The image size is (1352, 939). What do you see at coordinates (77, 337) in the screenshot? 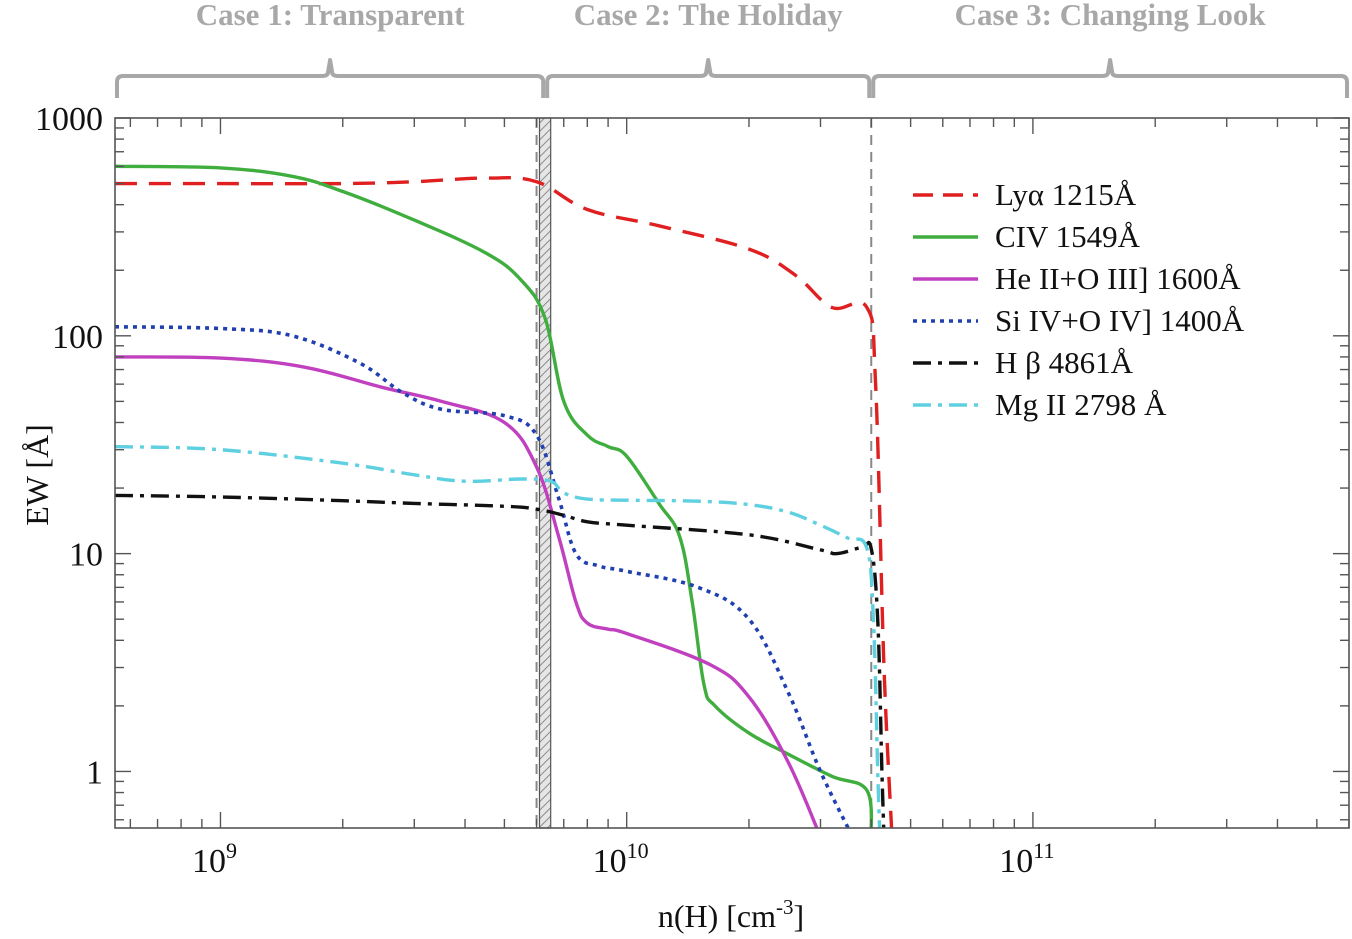
I see `y-tick-label: 100` at bounding box center [77, 337].